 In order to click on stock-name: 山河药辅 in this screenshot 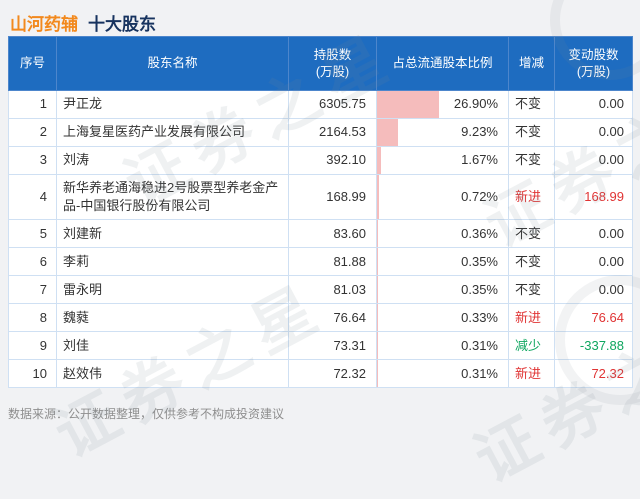, I will do `click(44, 24)`.